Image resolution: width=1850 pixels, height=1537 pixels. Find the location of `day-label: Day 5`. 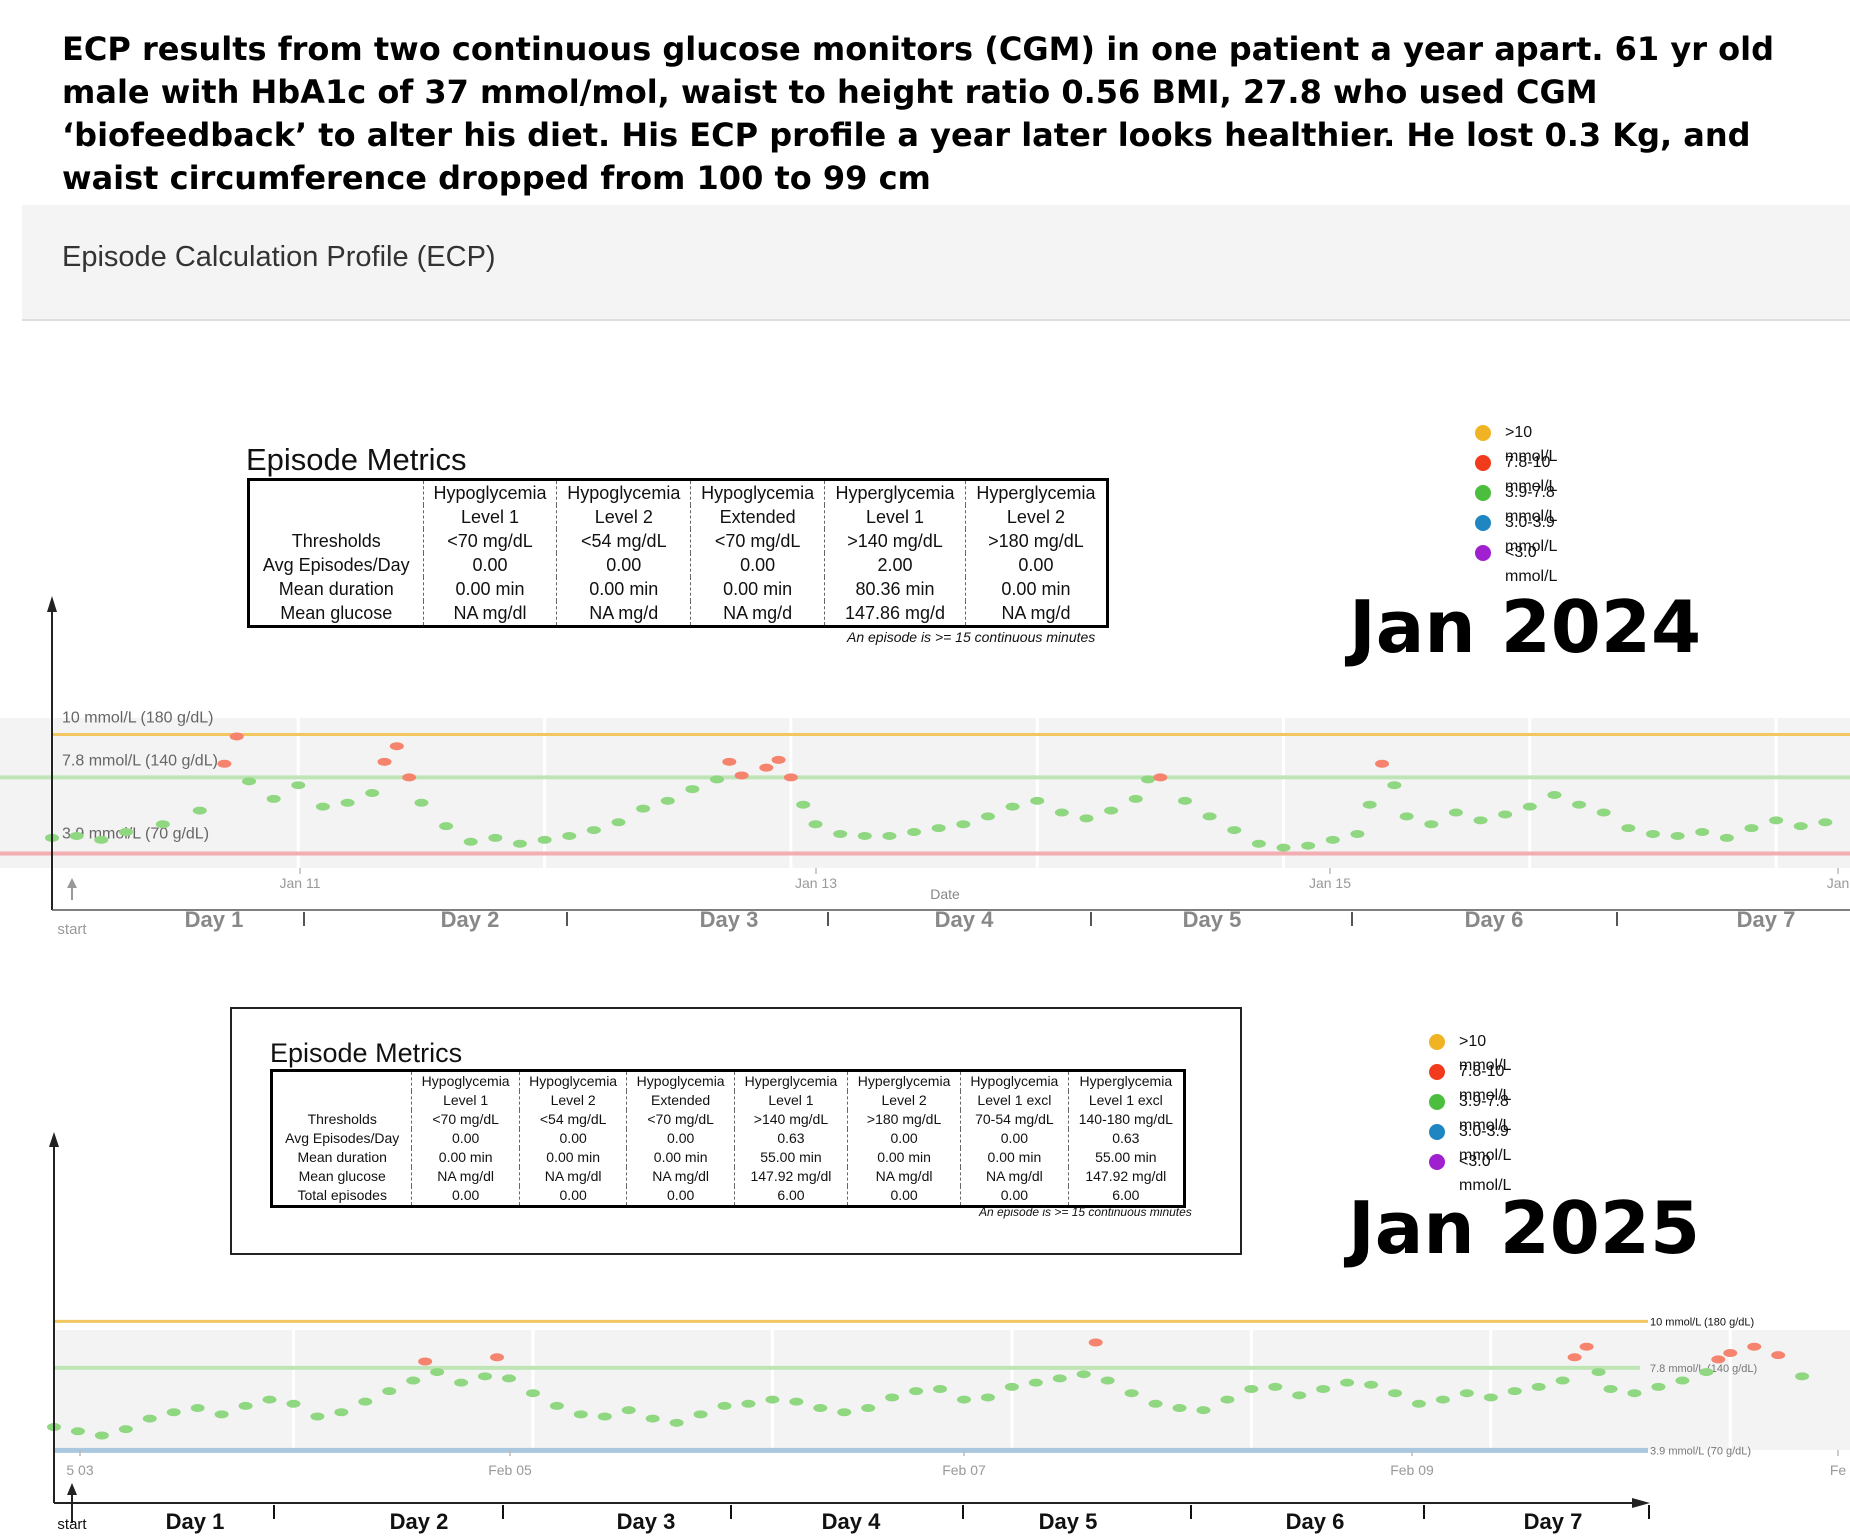

day-label: Day 5 is located at coordinates (1068, 1521).